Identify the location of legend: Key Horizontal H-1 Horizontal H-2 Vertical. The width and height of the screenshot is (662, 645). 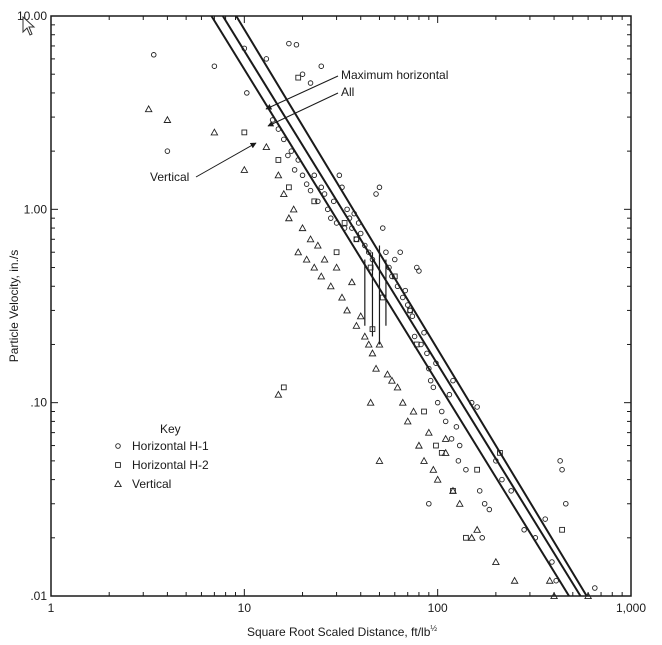
(161, 456).